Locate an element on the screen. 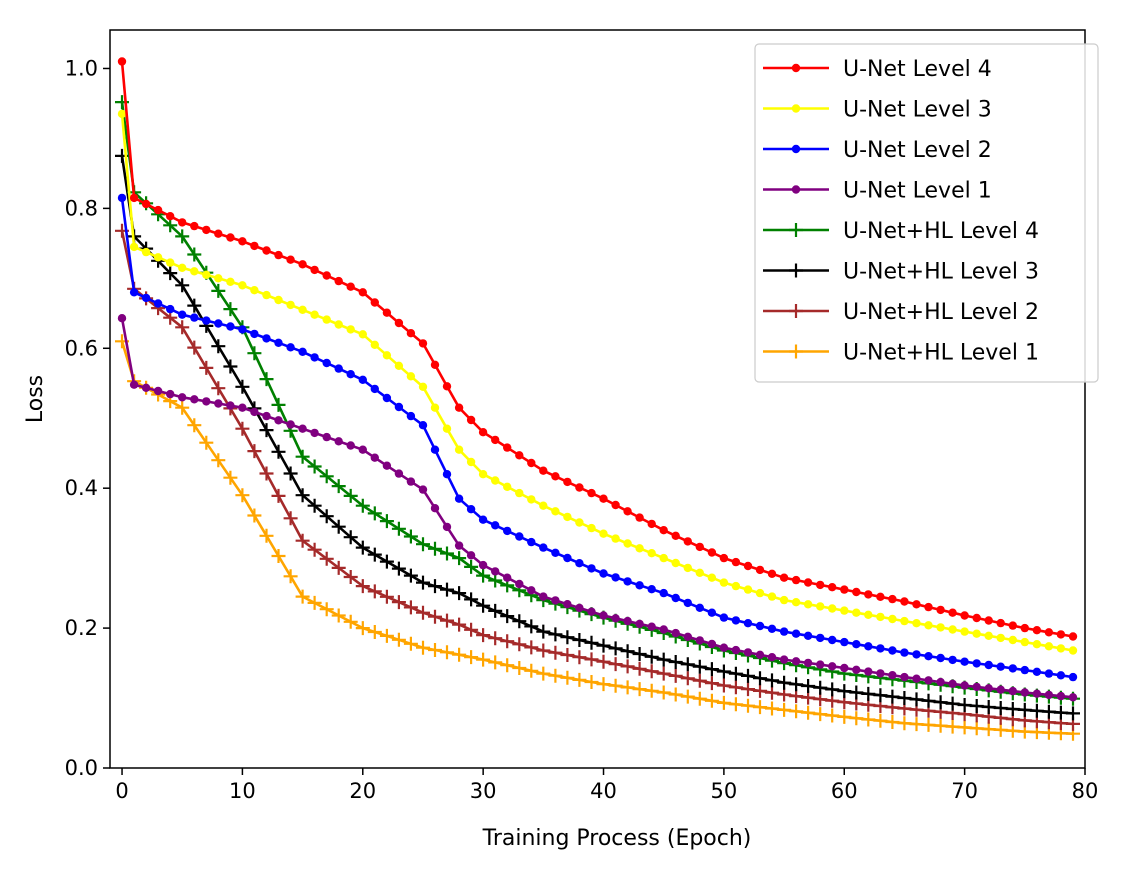 The width and height of the screenshot is (1144, 874). legend-item-u-net-level-3: U-Net Level 3 is located at coordinates (877, 110).